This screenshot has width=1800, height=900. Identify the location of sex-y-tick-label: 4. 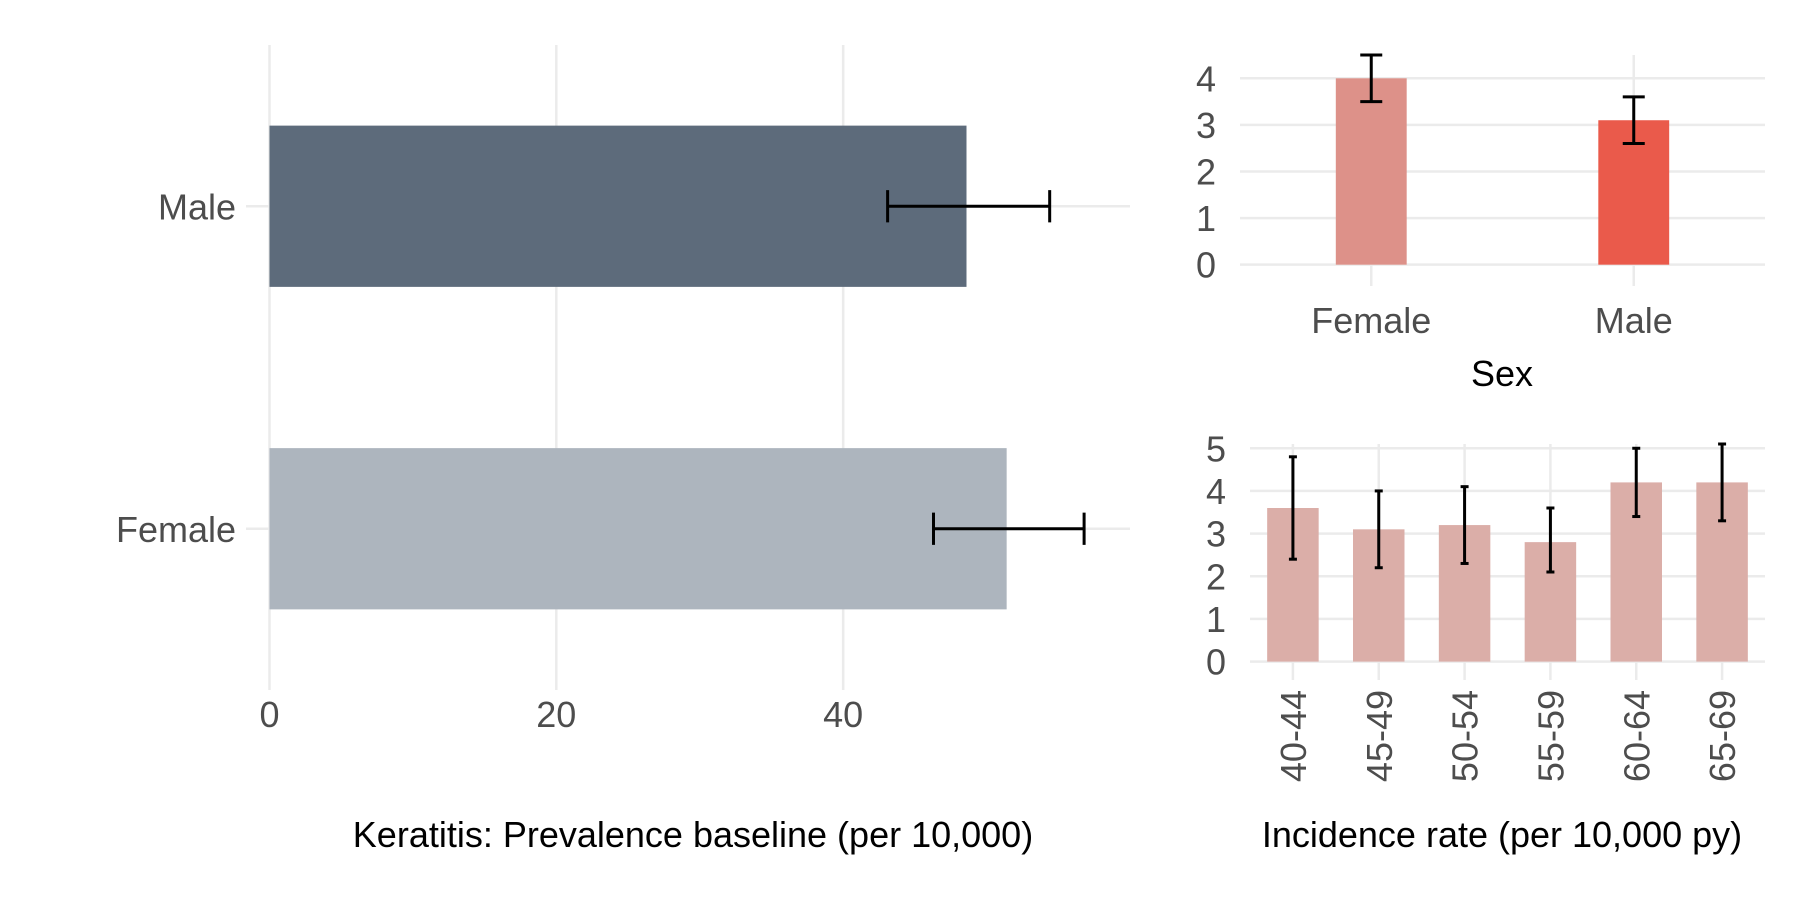
(1206, 78).